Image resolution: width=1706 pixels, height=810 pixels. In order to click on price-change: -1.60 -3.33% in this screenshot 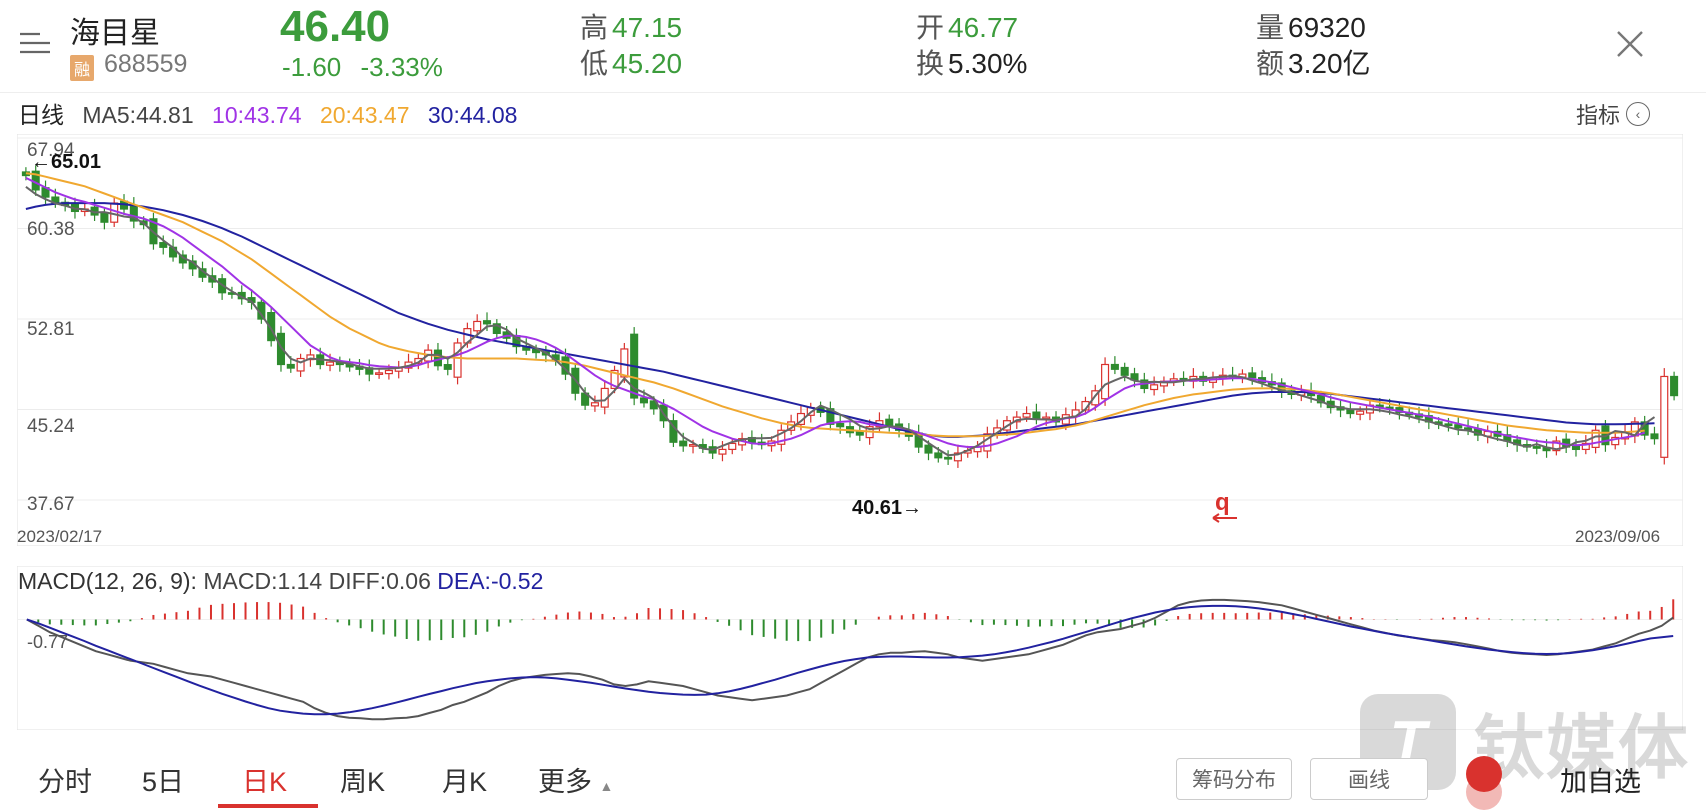, I will do `click(362, 67)`.